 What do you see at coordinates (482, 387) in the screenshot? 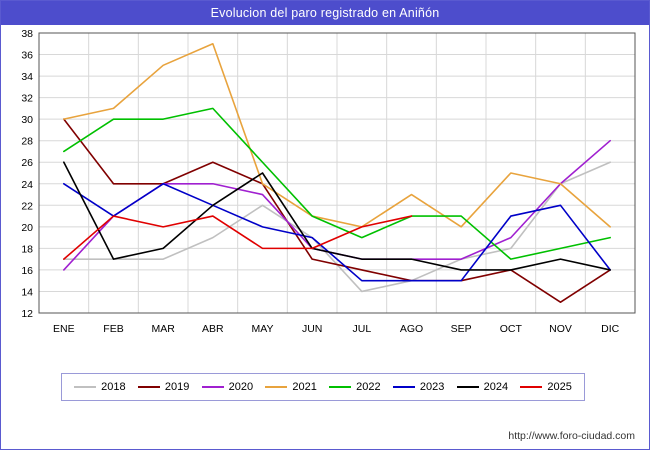
I see `legend-item-2024: 2024` at bounding box center [482, 387].